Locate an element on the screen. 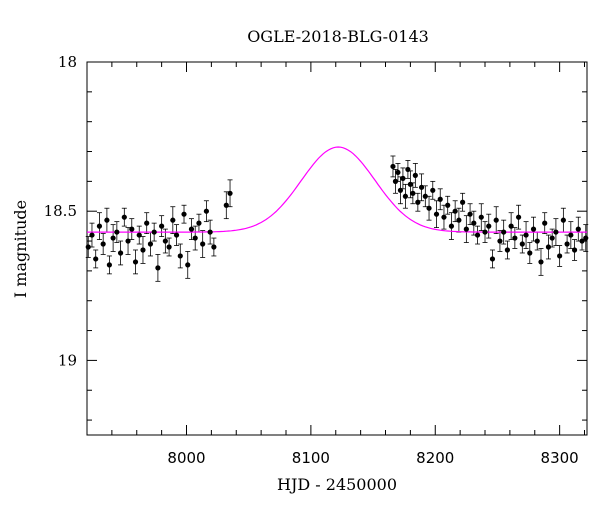 The width and height of the screenshot is (600, 512). x-axis-label: HJD - 2450000 is located at coordinates (337, 484).